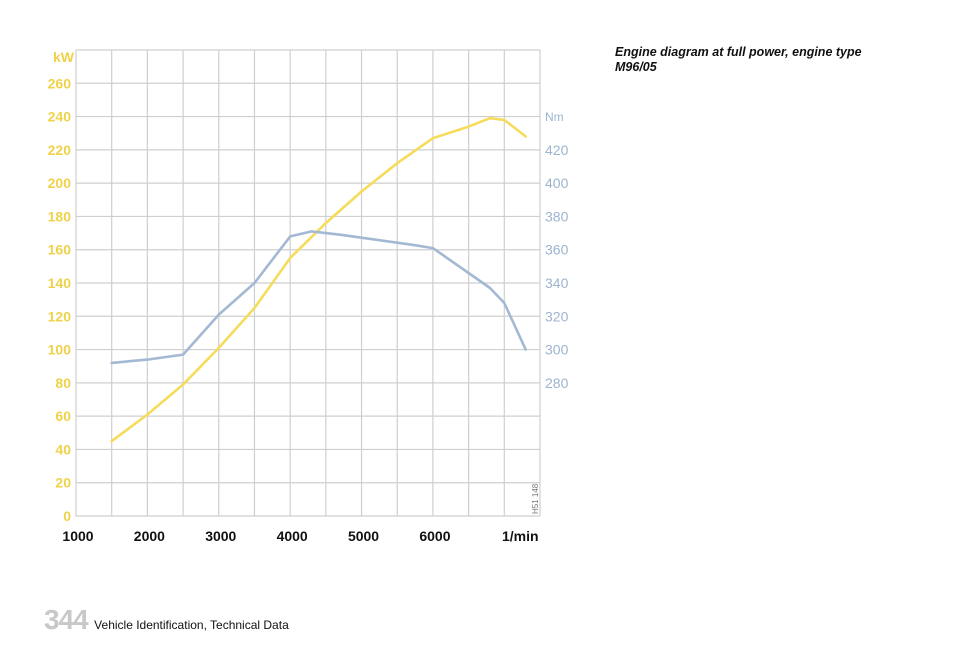 Image resolution: width=954 pixels, height=659 pixels. What do you see at coordinates (557, 316) in the screenshot?
I see `y-right-tick-label: 320` at bounding box center [557, 316].